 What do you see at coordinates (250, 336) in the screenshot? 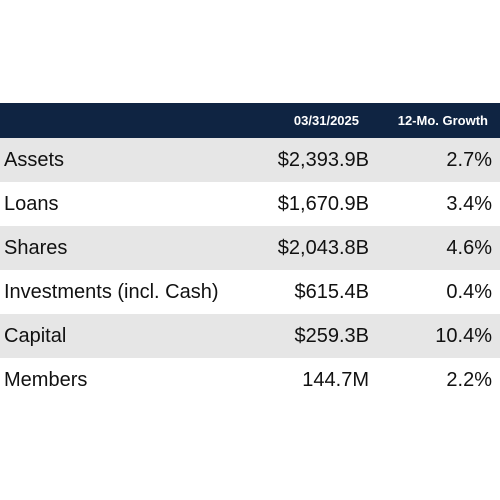
I see `table-row-capital: Capital $259.3B 10.4%` at bounding box center [250, 336].